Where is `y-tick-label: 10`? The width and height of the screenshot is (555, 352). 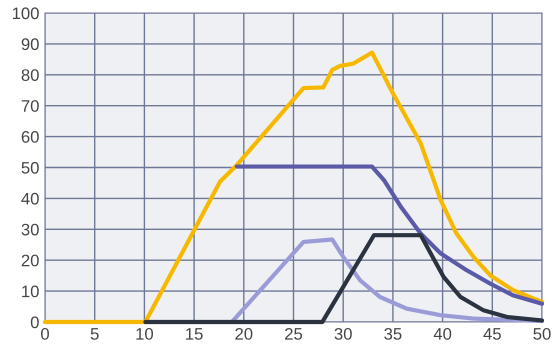 y-tick-label: 10 is located at coordinates (30, 292).